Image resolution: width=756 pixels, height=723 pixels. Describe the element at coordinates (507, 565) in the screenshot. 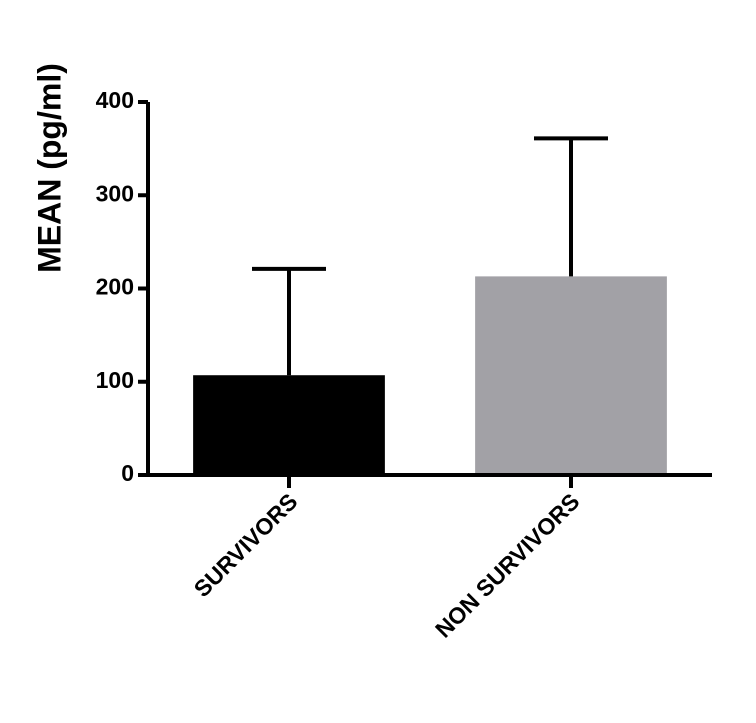

I see `x-tick-label: NON SURVIVORS` at that location.